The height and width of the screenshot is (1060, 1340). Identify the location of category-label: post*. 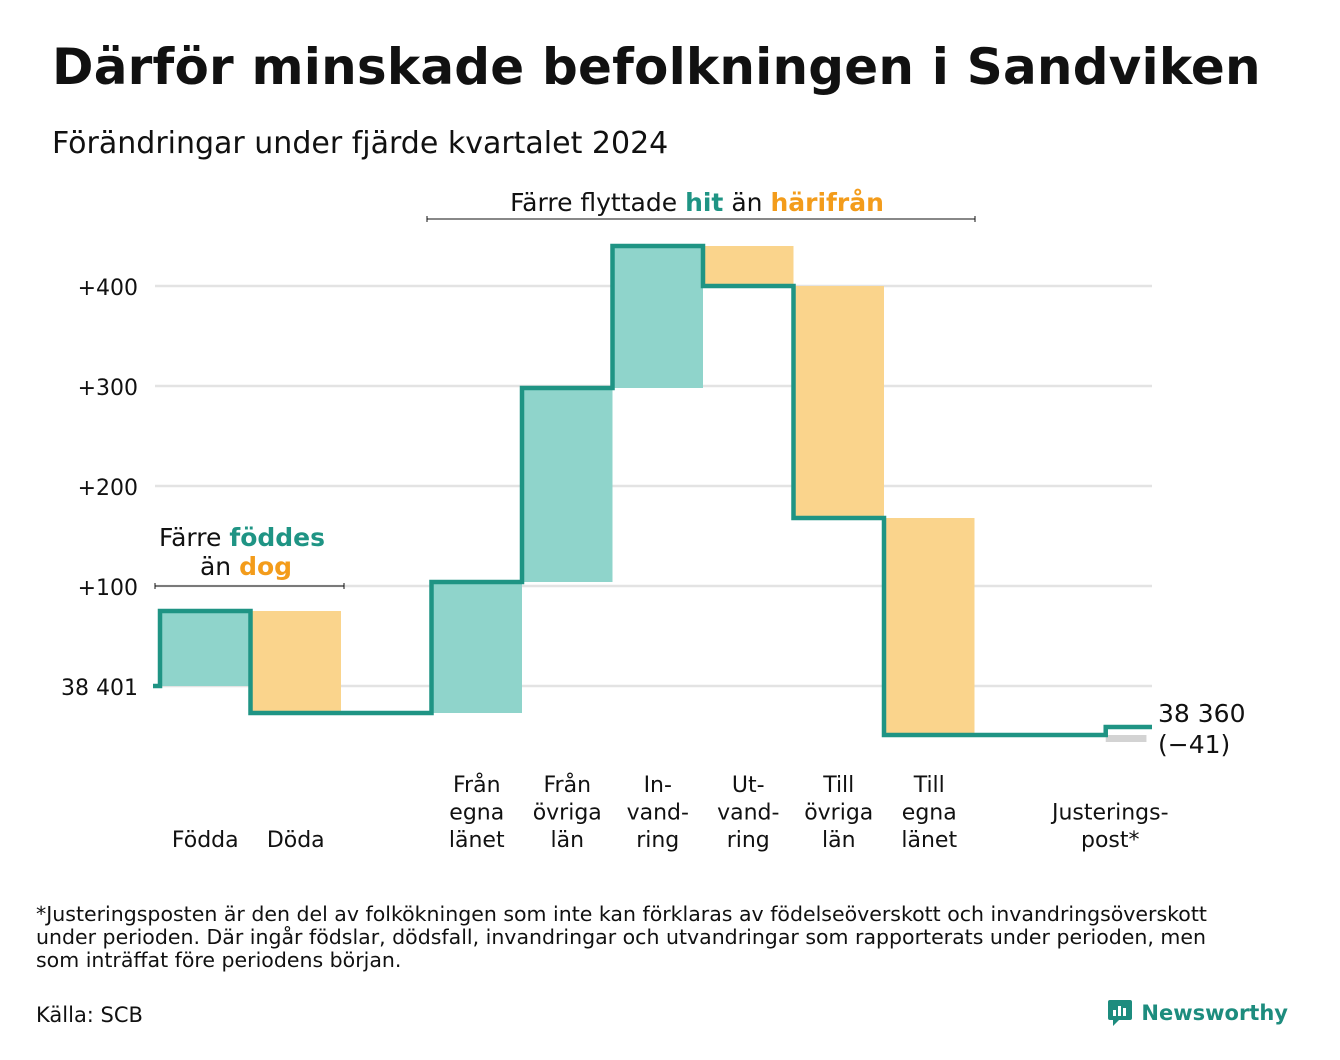
(1110, 840).